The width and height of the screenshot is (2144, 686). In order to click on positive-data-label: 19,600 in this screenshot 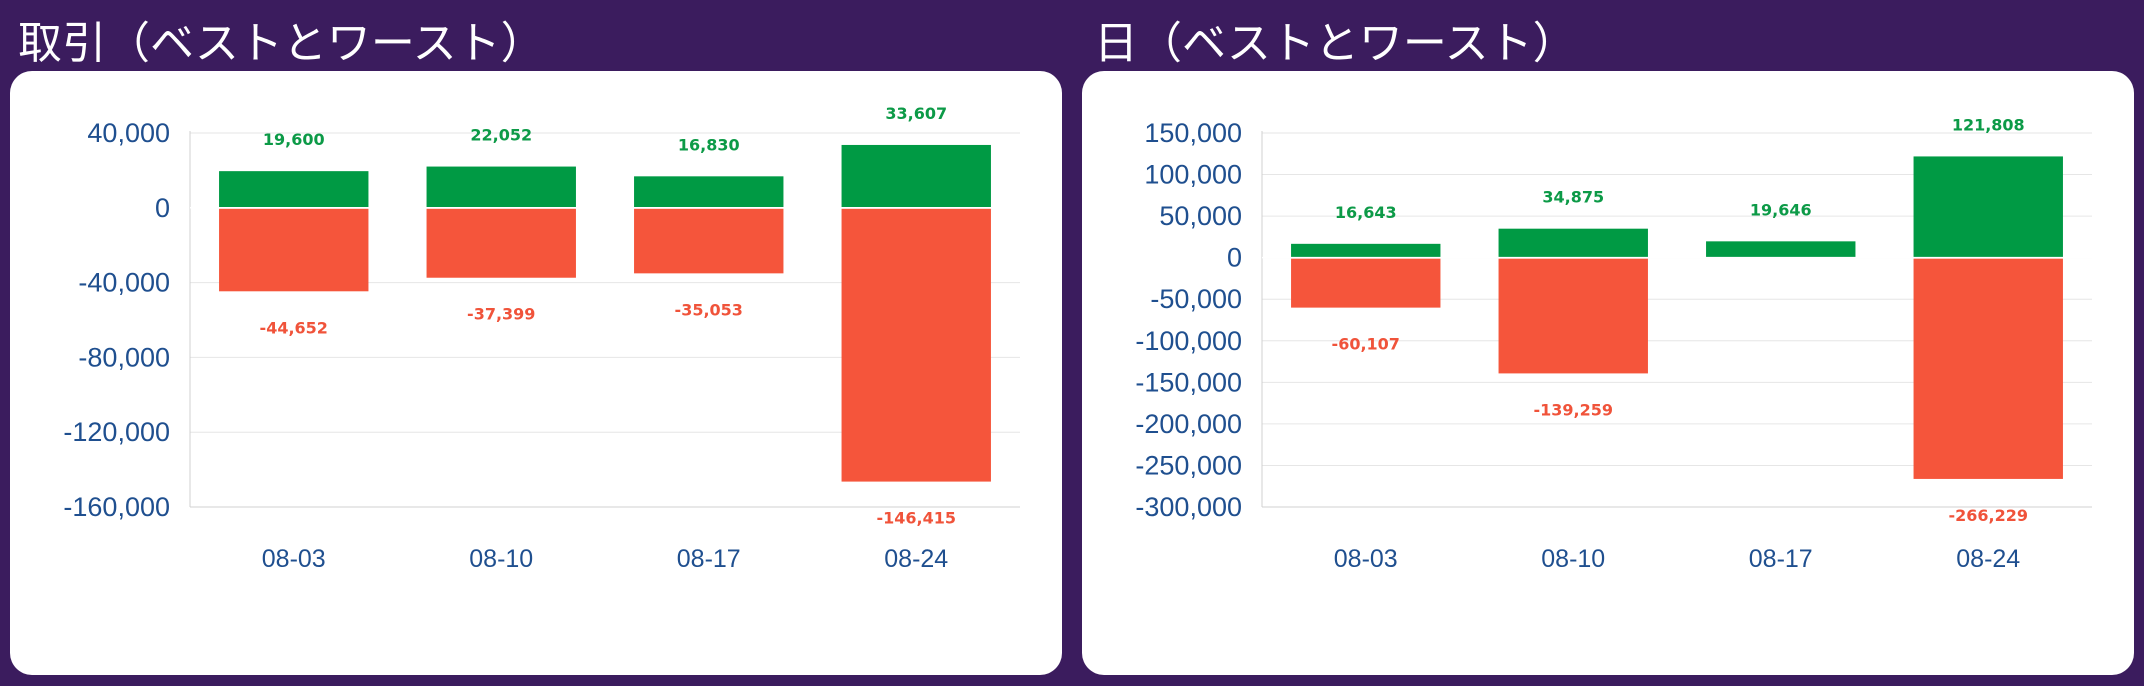, I will do `click(294, 139)`.